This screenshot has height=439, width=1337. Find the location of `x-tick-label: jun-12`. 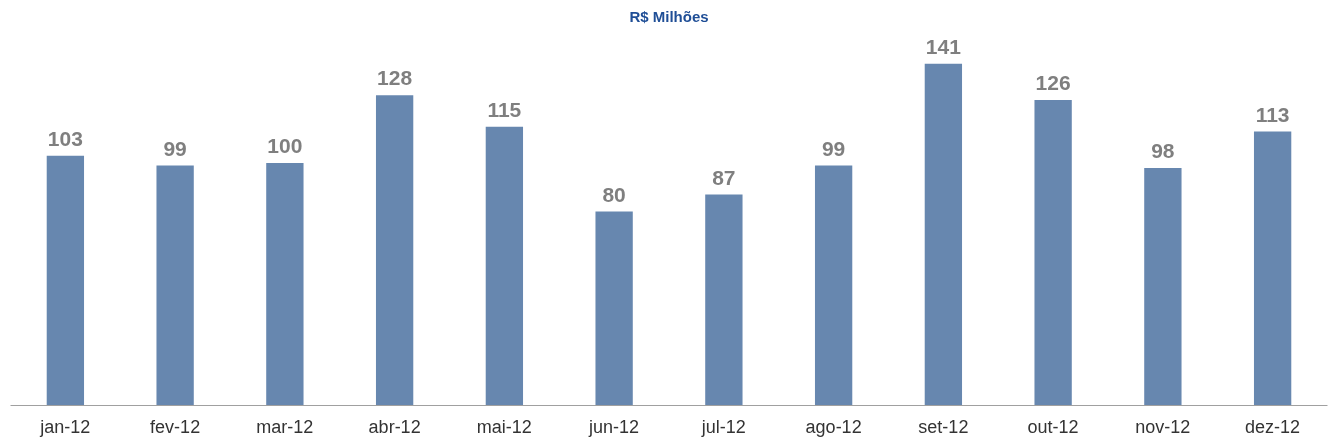

x-tick-label: jun-12 is located at coordinates (614, 426).